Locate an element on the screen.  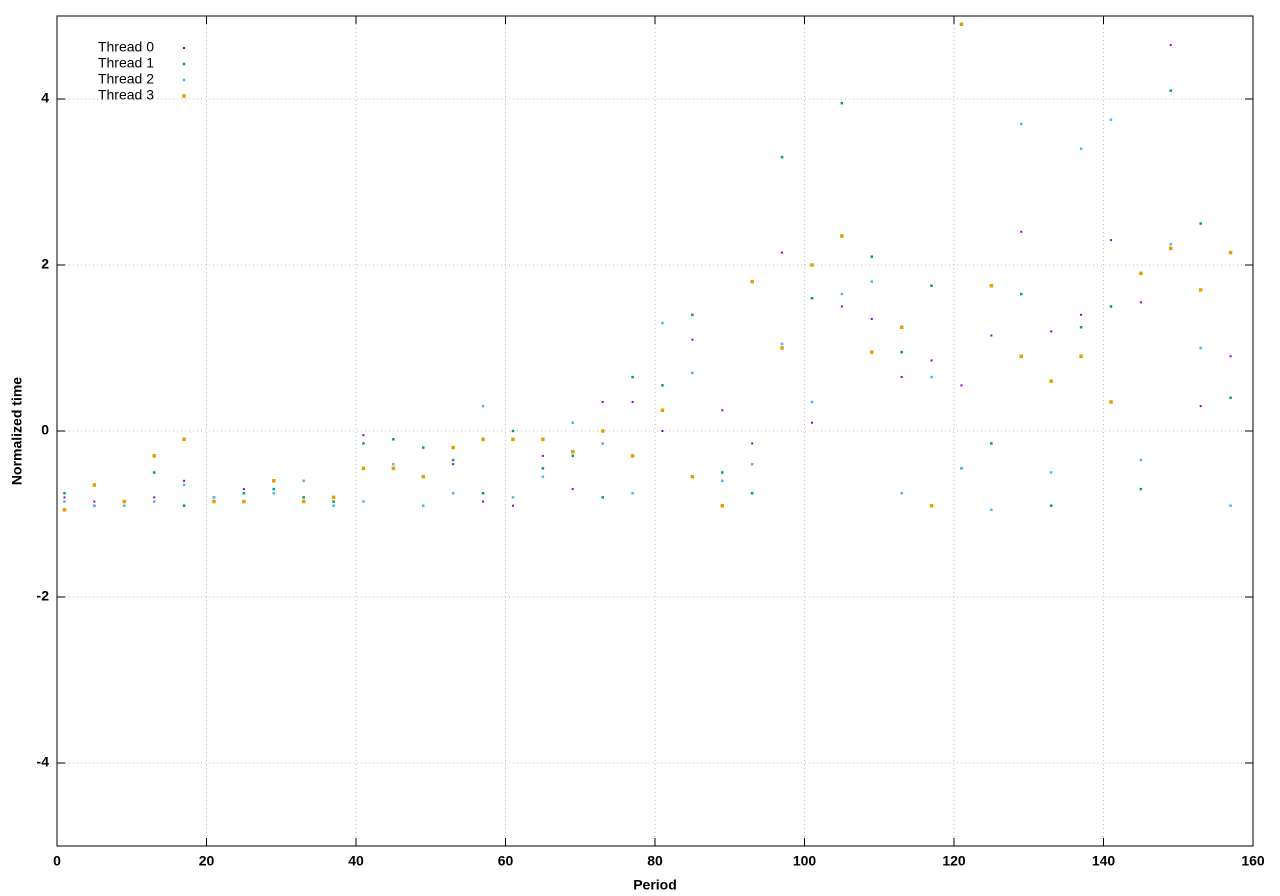
x-tick-label: 120 is located at coordinates (954, 861).